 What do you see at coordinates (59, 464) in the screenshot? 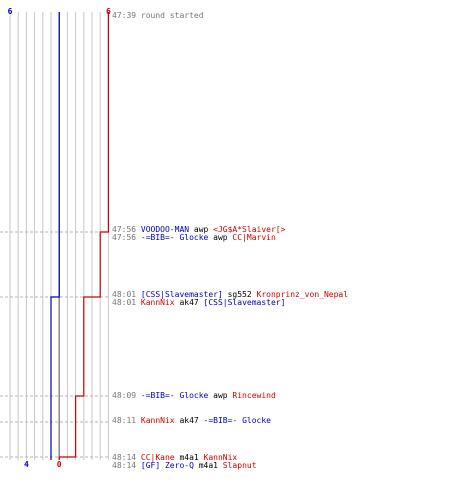
I see `red-end-count: 0` at bounding box center [59, 464].